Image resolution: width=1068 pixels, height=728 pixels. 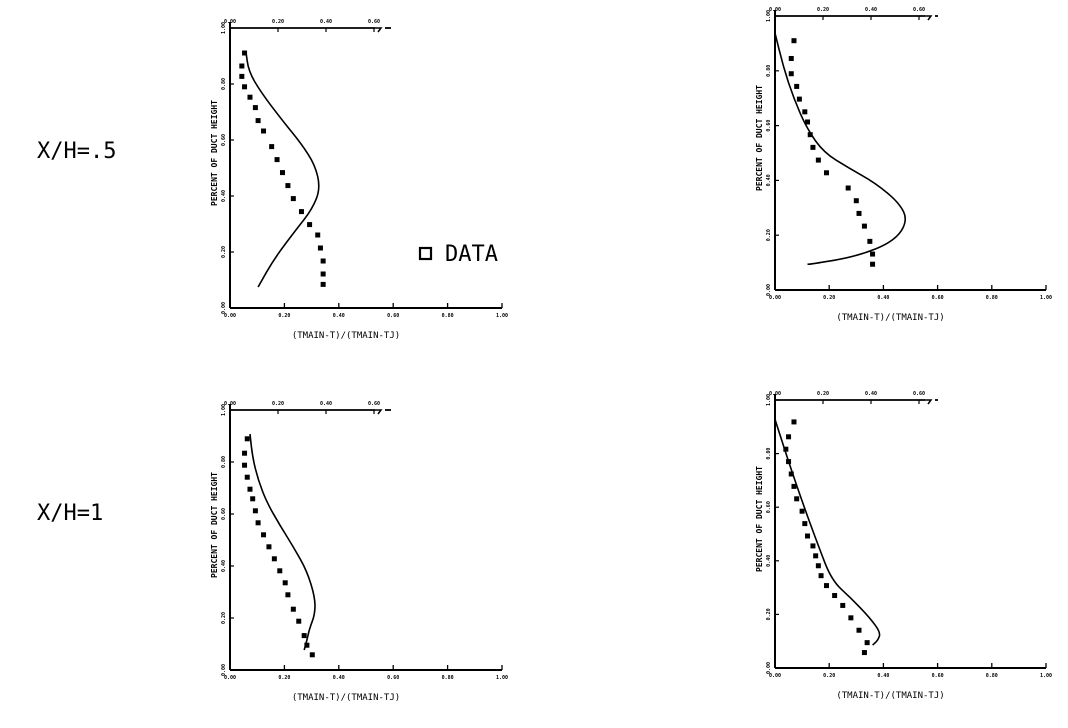 I want to click on x-tick-label: 0.20, so click(x=829, y=676).